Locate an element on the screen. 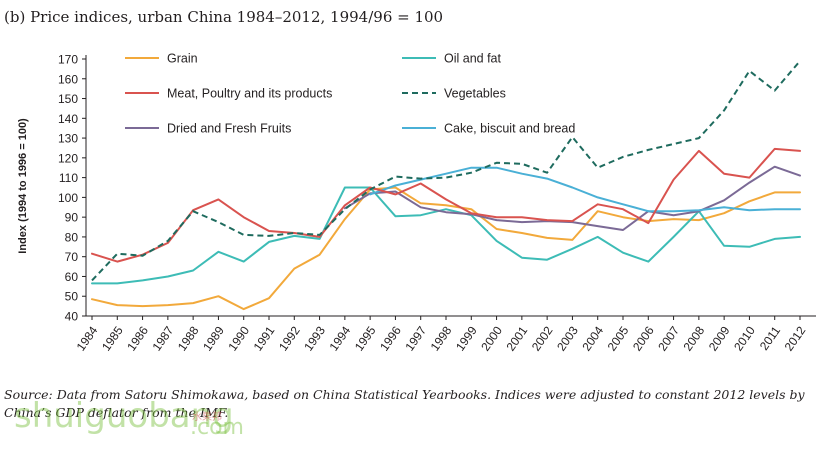  x-tick-label: 1987 is located at coordinates (163, 338).